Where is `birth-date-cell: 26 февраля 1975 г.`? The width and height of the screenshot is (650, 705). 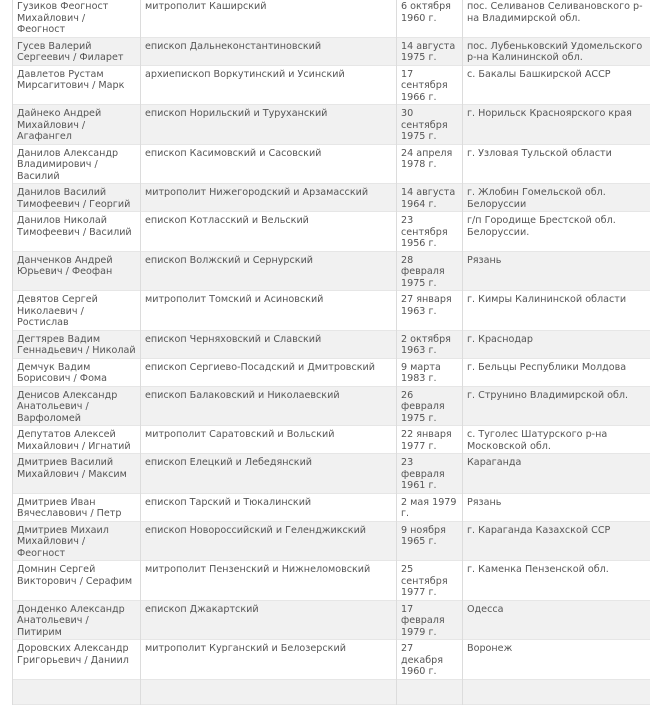 birth-date-cell: 26 февраля 1975 г. is located at coordinates (430, 406).